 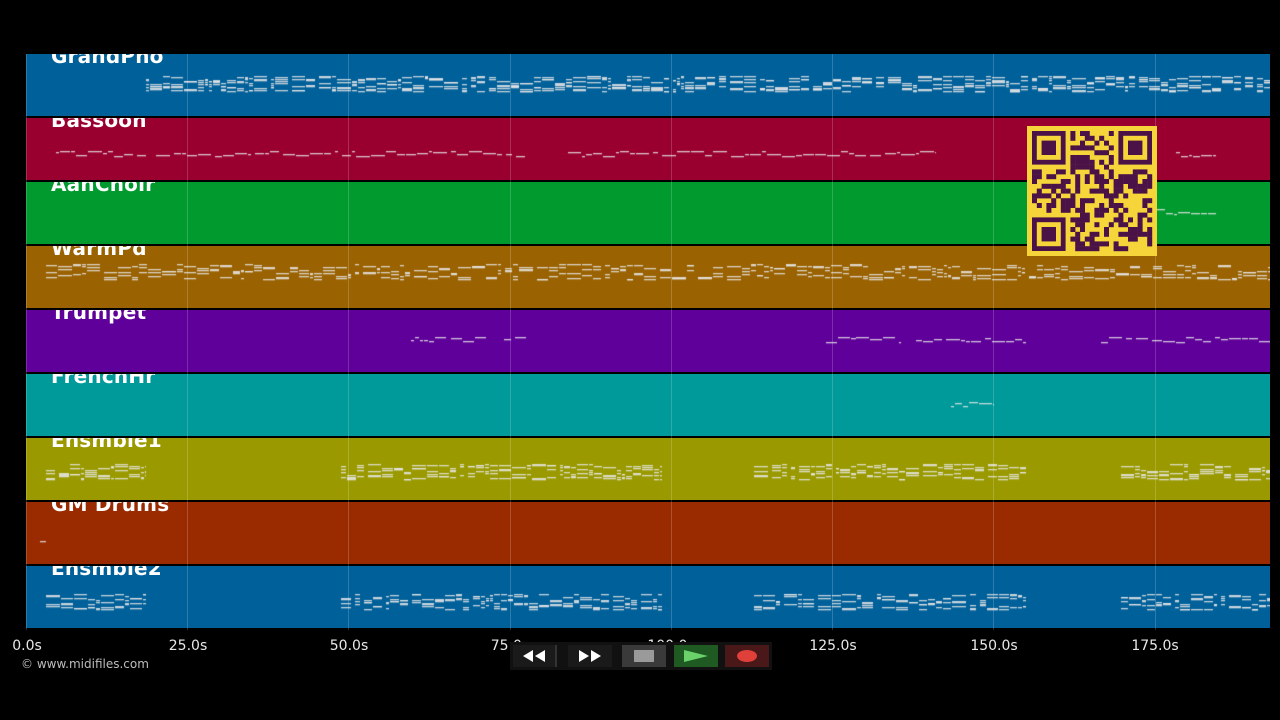 What do you see at coordinates (994, 646) in the screenshot?
I see `time-tick-label: 150.0s` at bounding box center [994, 646].